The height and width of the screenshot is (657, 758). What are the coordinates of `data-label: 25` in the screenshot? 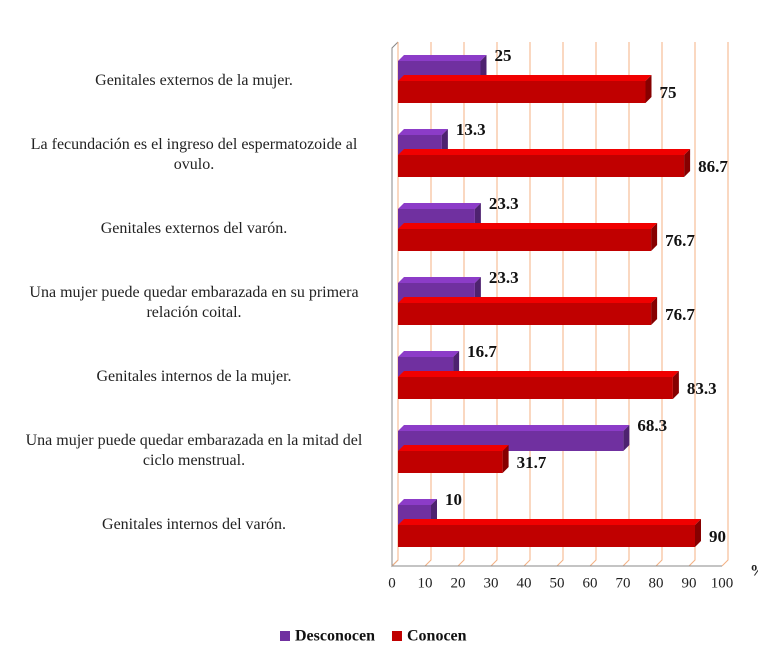 It's located at (503, 55).